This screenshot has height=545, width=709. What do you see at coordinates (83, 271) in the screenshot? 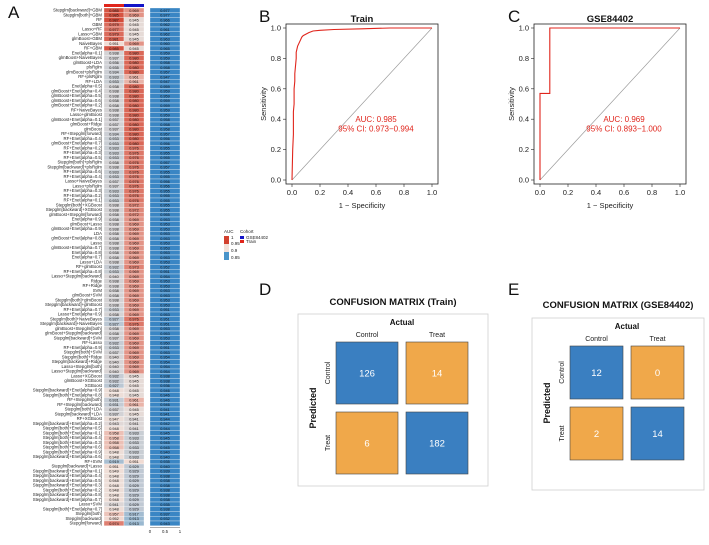
I see `row-label: RF+Enet[alpha=0.8]` at bounding box center [83, 271].